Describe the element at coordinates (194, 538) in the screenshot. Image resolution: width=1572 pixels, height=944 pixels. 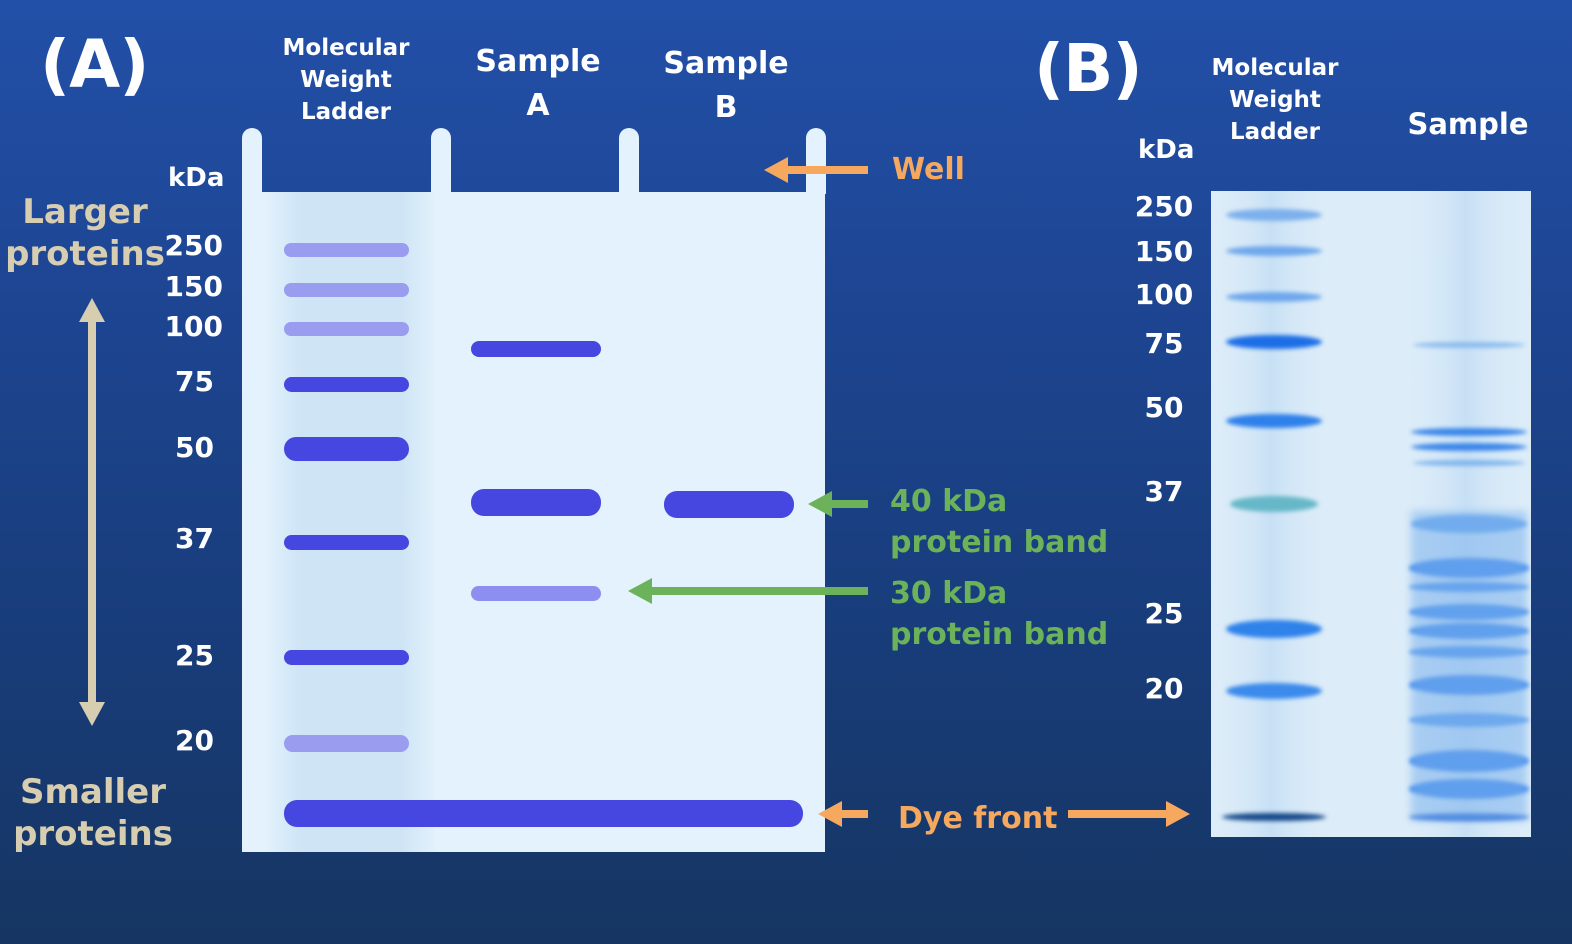
I see `mw-label-37: 37` at that location.